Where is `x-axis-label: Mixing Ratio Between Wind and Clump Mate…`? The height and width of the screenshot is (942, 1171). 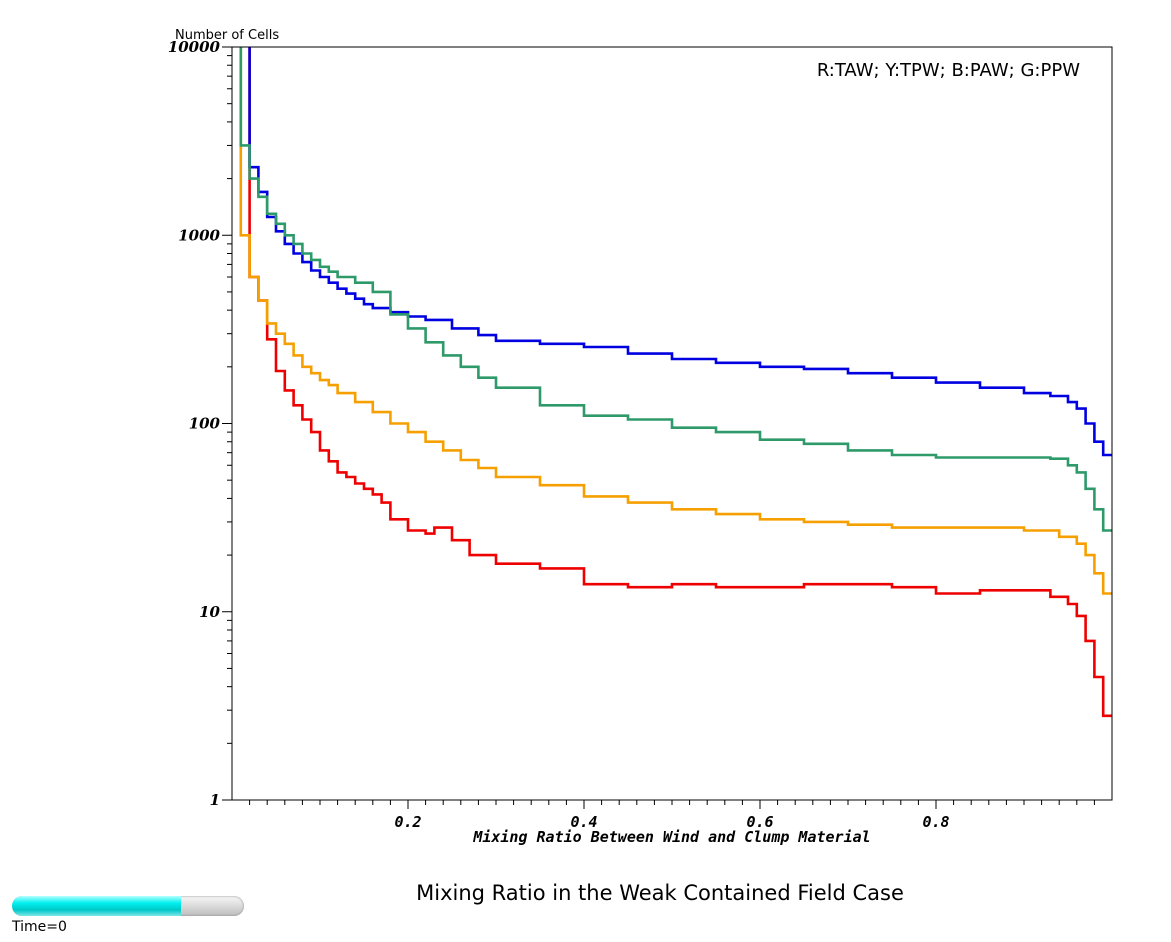 x-axis-label: Mixing Ratio Between Wind and Clump Mate… is located at coordinates (671, 837).